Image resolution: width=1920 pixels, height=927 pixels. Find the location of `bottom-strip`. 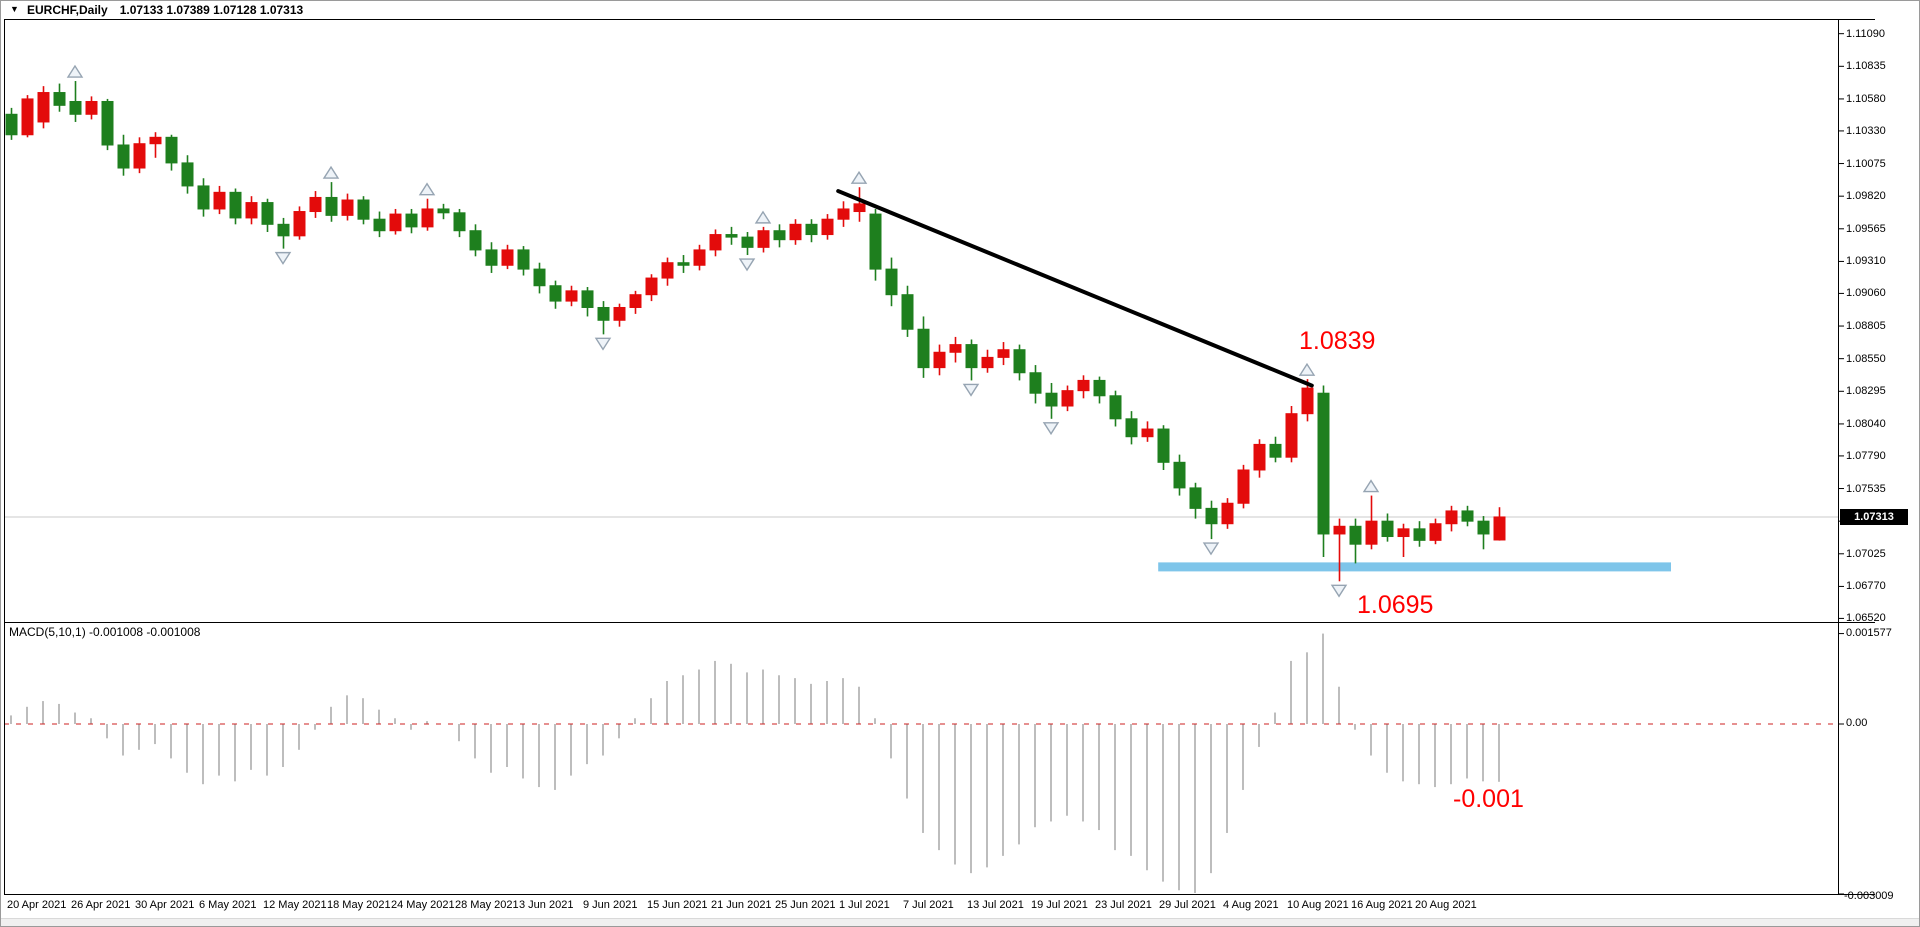

bottom-strip is located at coordinates (960, 922).